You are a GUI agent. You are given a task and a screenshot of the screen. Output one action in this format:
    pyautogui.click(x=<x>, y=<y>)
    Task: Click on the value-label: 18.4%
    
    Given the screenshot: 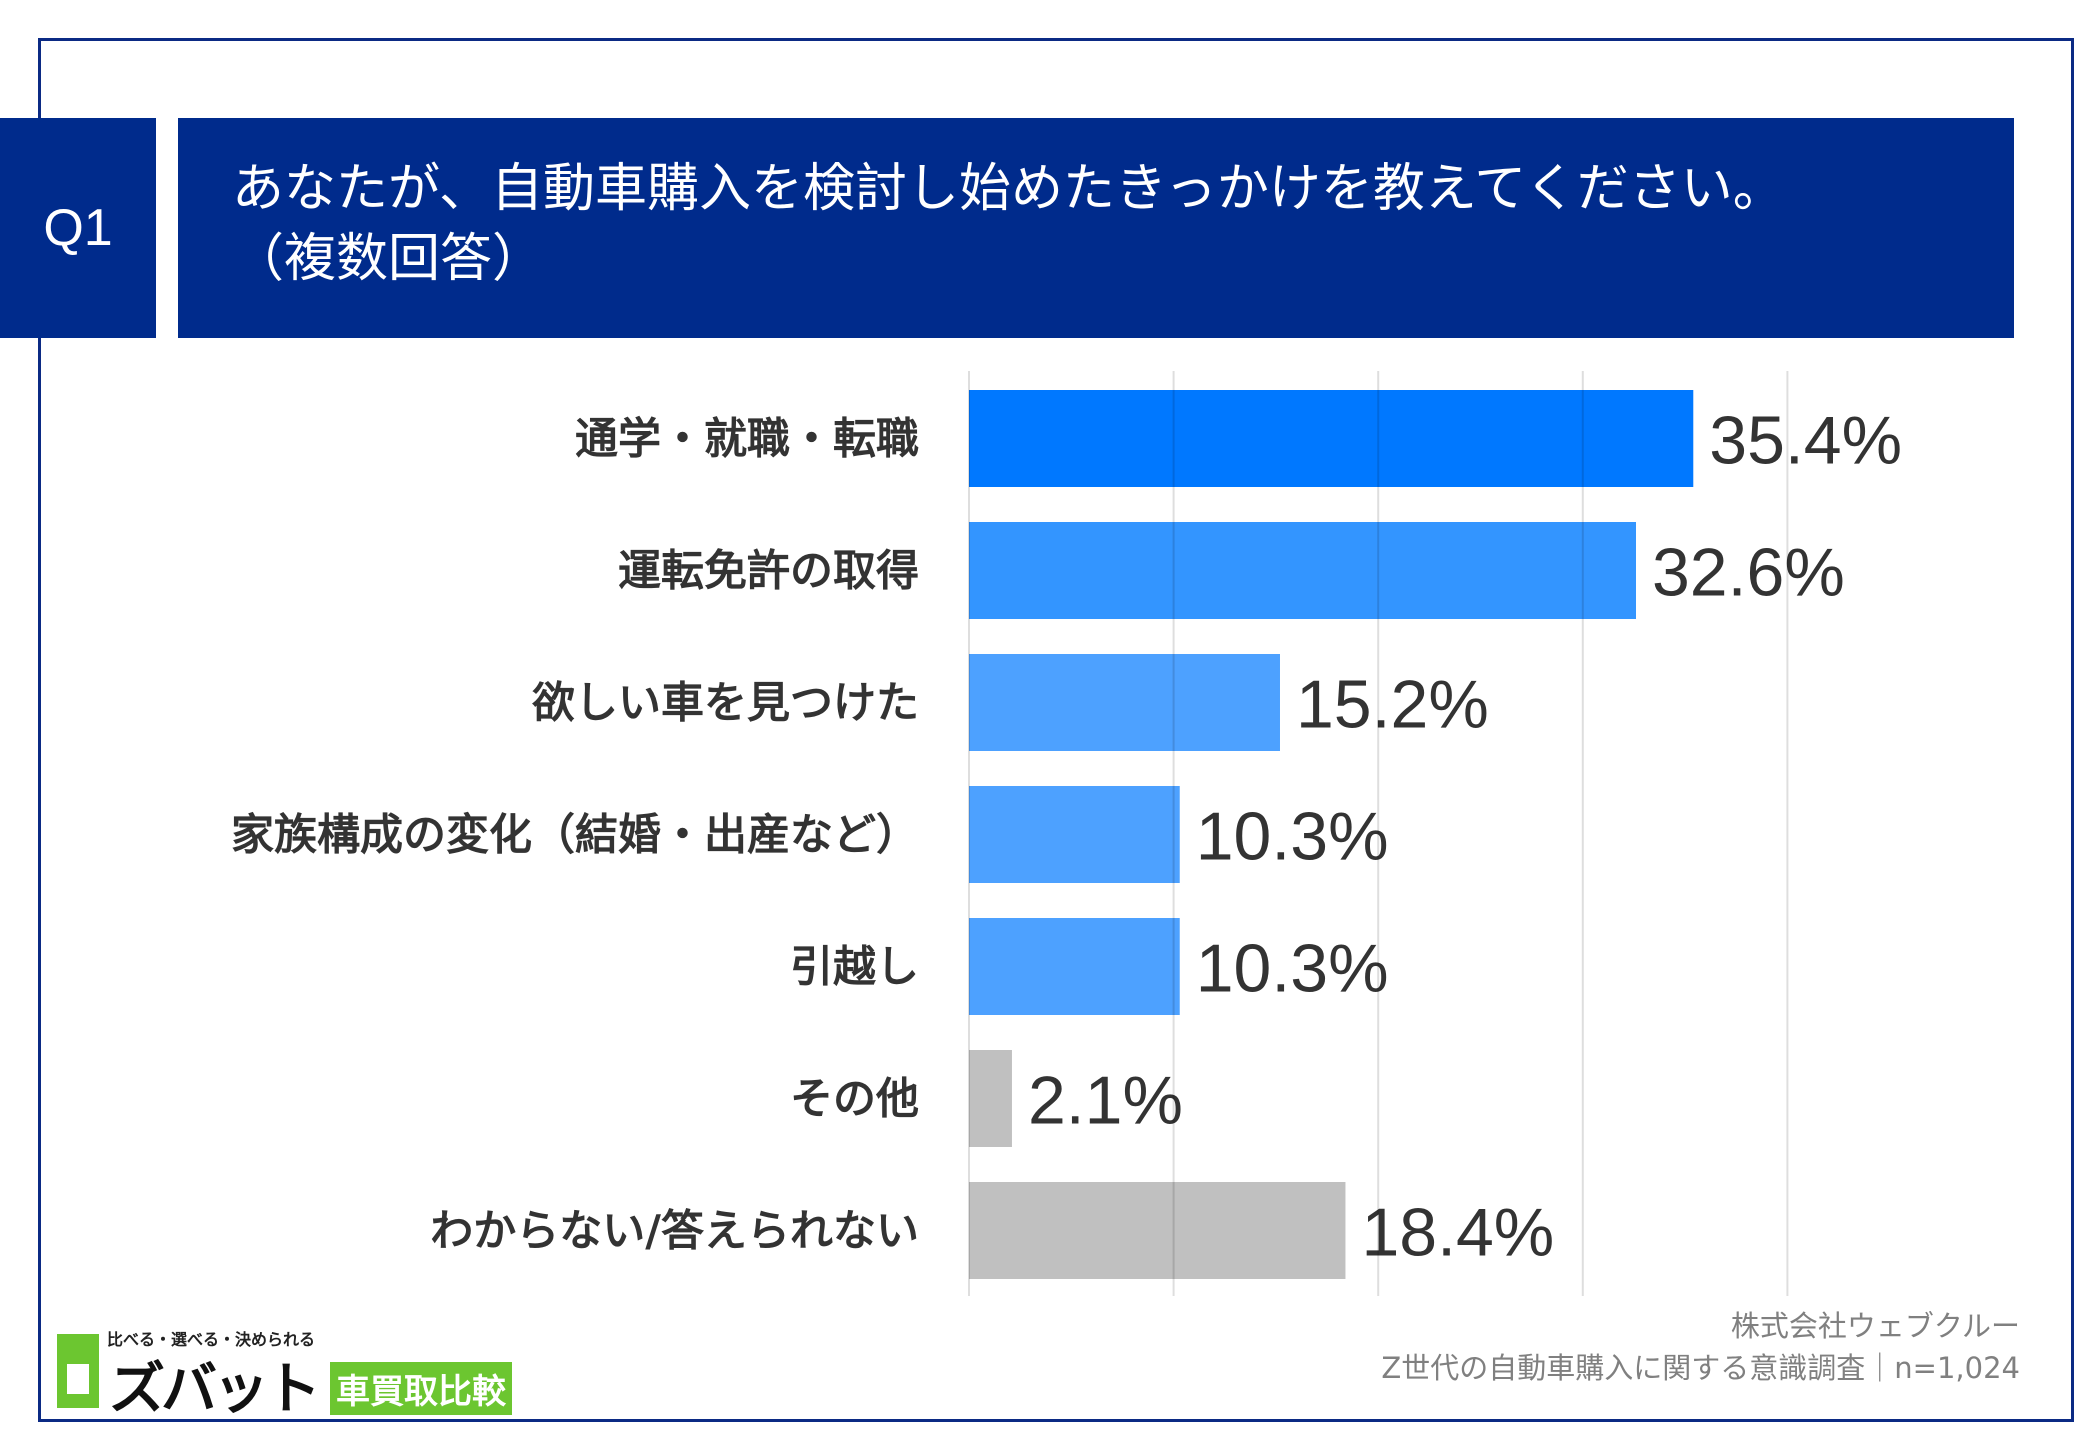 What is the action you would take?
    pyautogui.click(x=1457, y=1233)
    